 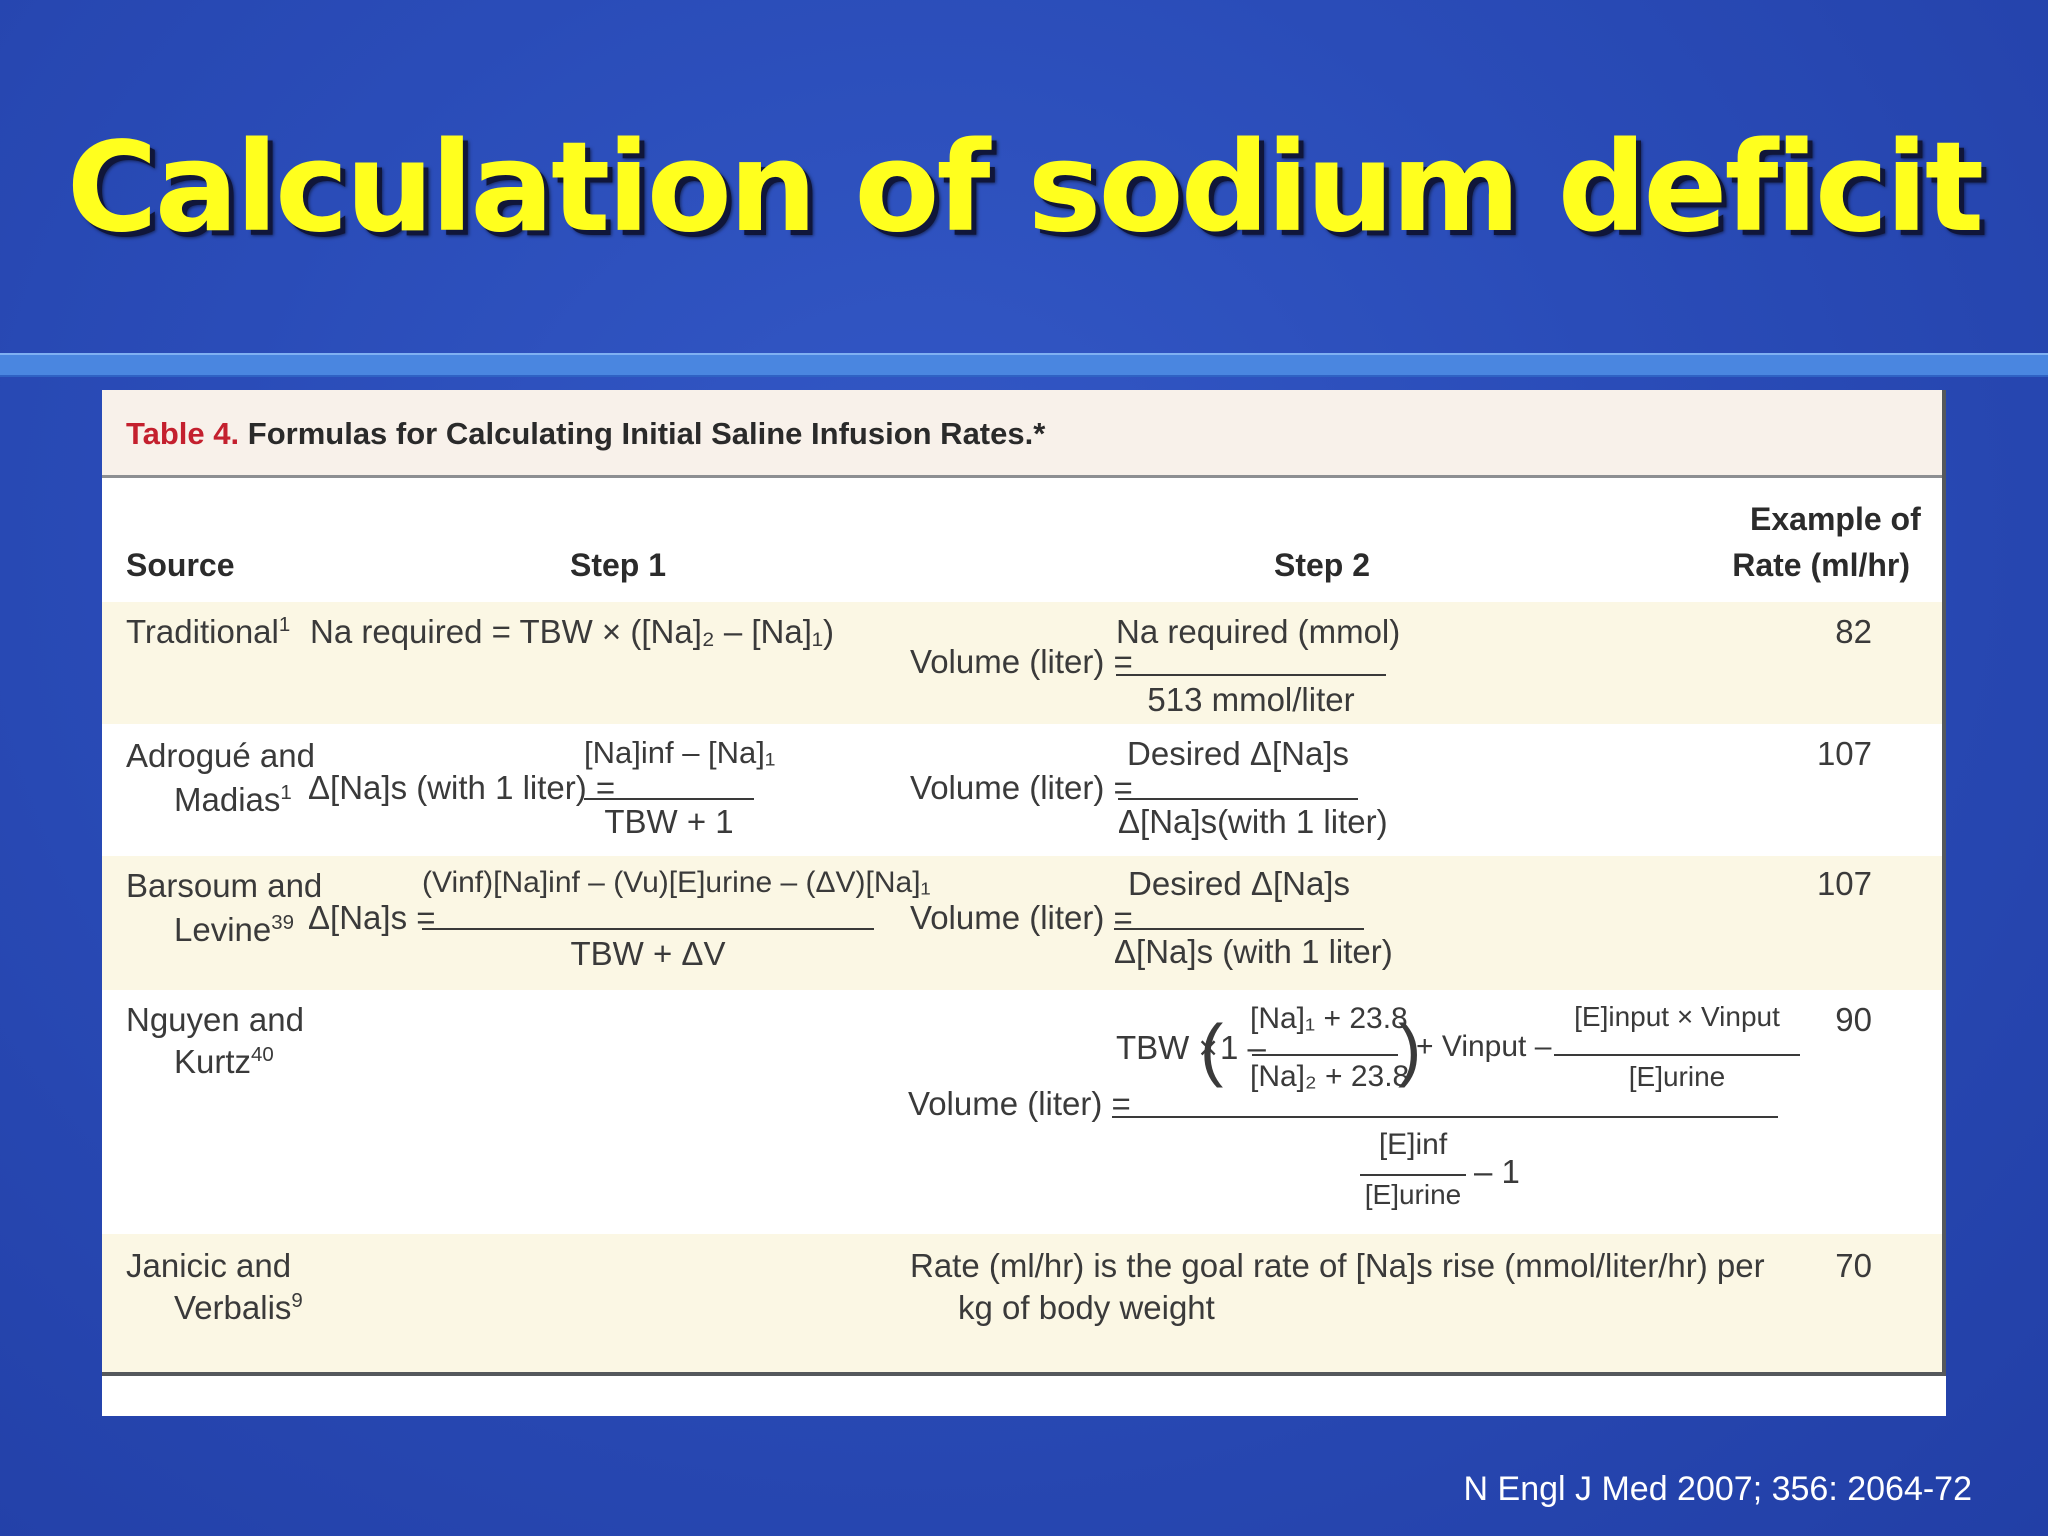 I want to click on row1-step2-lhs: Volume (liter) =, so click(x=1021, y=661).